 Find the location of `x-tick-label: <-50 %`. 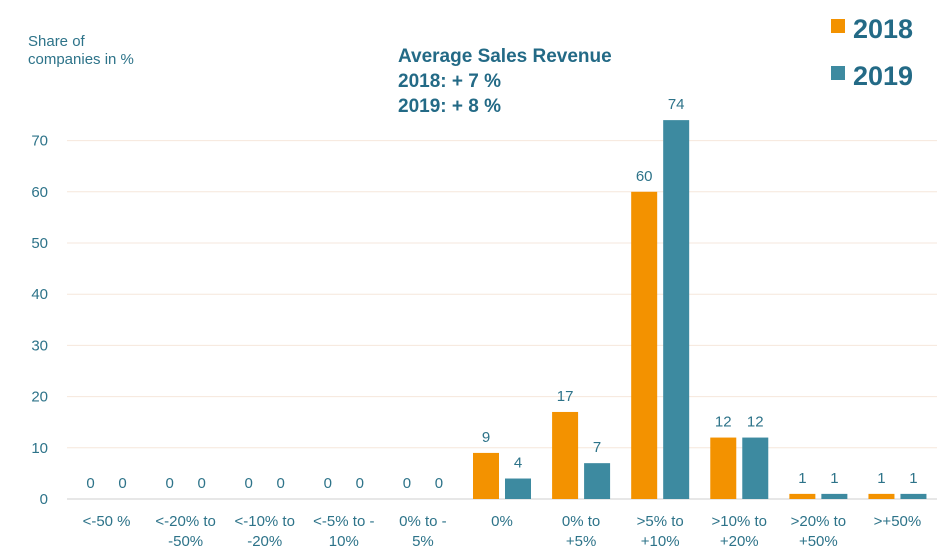

x-tick-label: <-50 % is located at coordinates (107, 521).